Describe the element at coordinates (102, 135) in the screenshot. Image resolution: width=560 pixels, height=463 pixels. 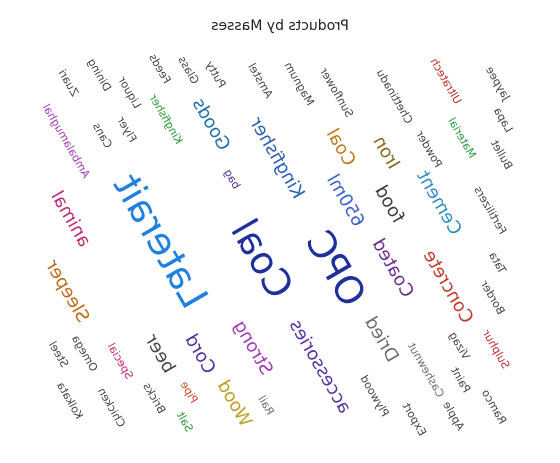
I see `word-49: Cans` at that location.